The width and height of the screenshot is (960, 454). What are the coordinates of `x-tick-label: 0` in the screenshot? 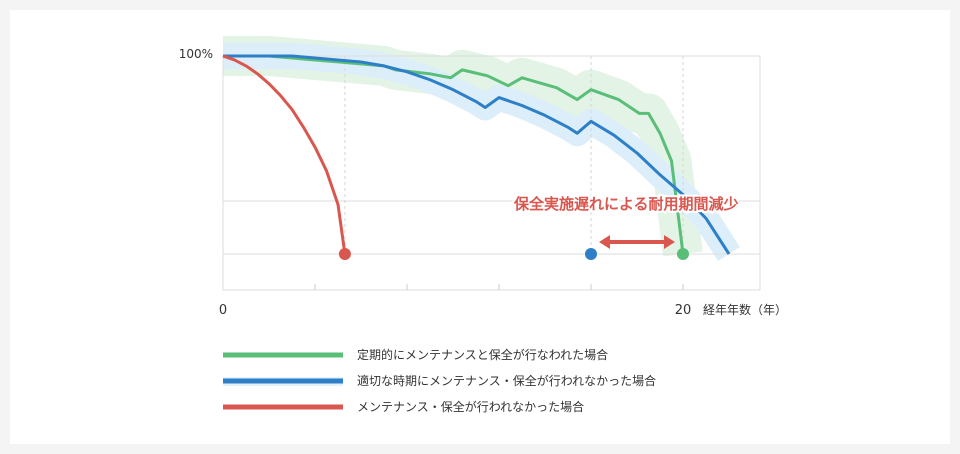 It's located at (223, 310).